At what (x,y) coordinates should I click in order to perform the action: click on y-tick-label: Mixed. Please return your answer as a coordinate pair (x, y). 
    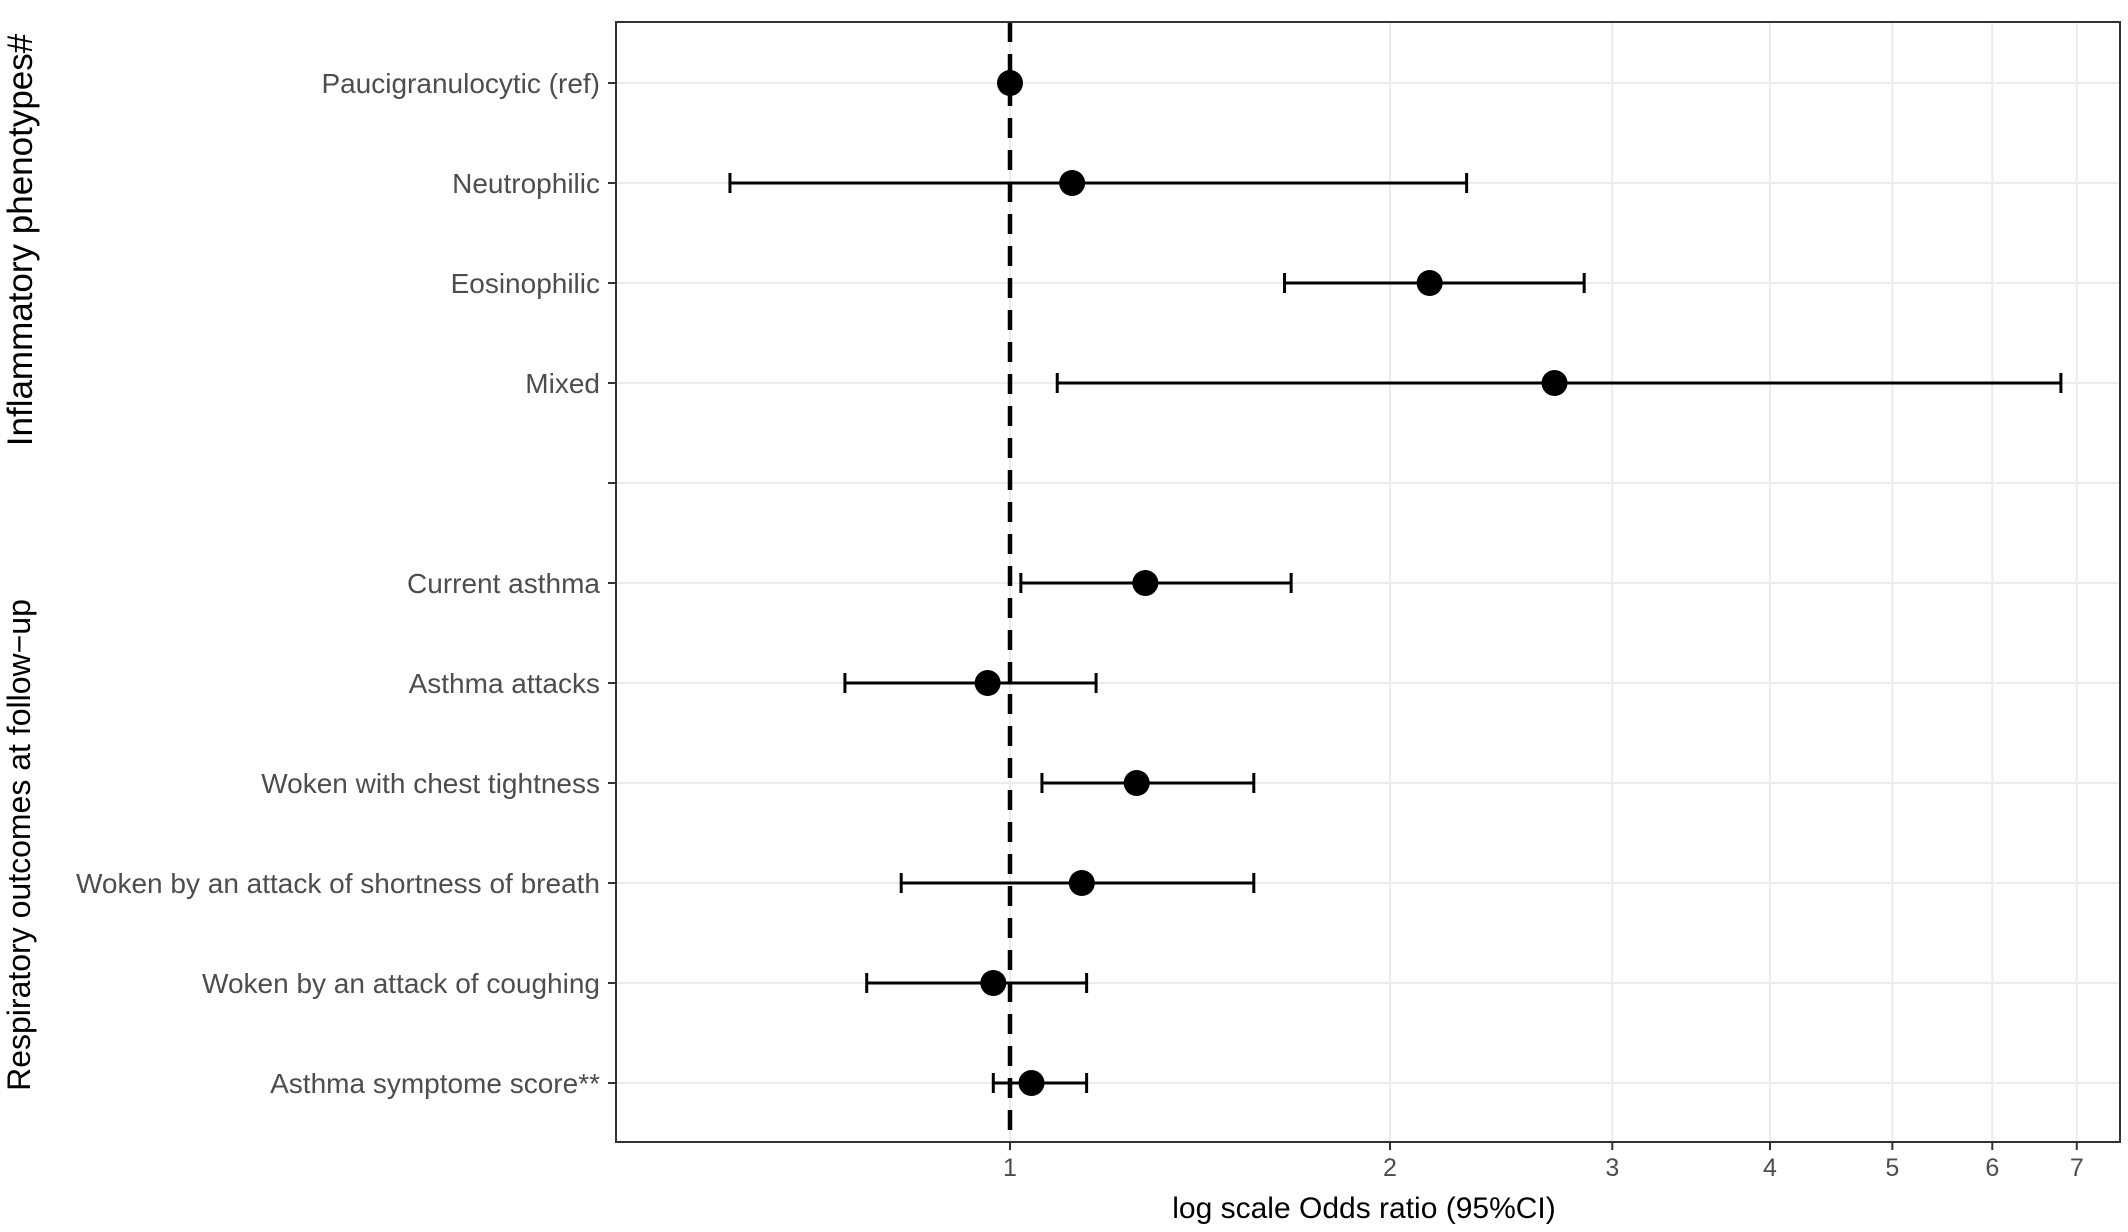
    Looking at the image, I should click on (562, 383).